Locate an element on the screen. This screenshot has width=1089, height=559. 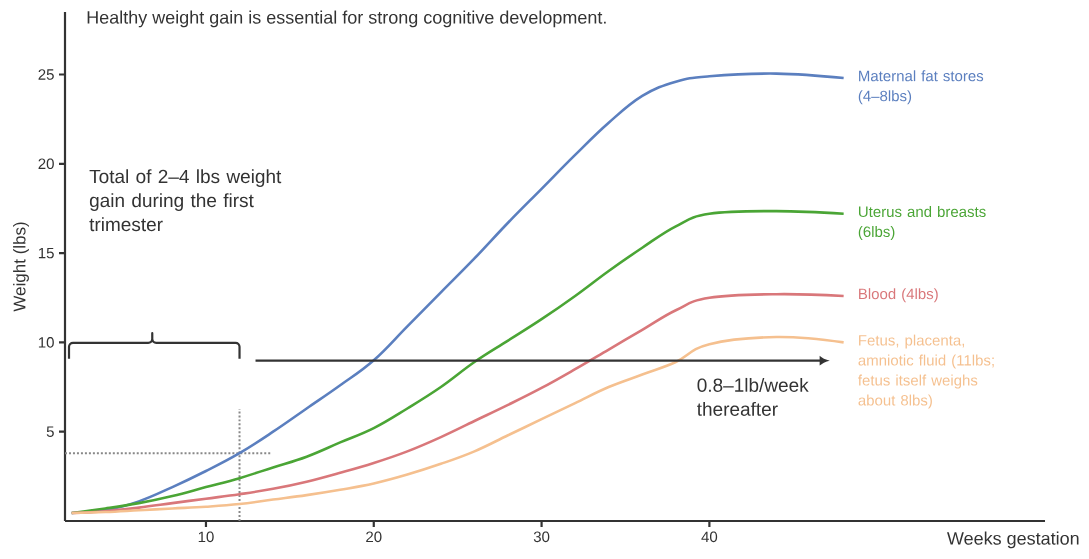
x-tick-label: 30 is located at coordinates (541, 537).